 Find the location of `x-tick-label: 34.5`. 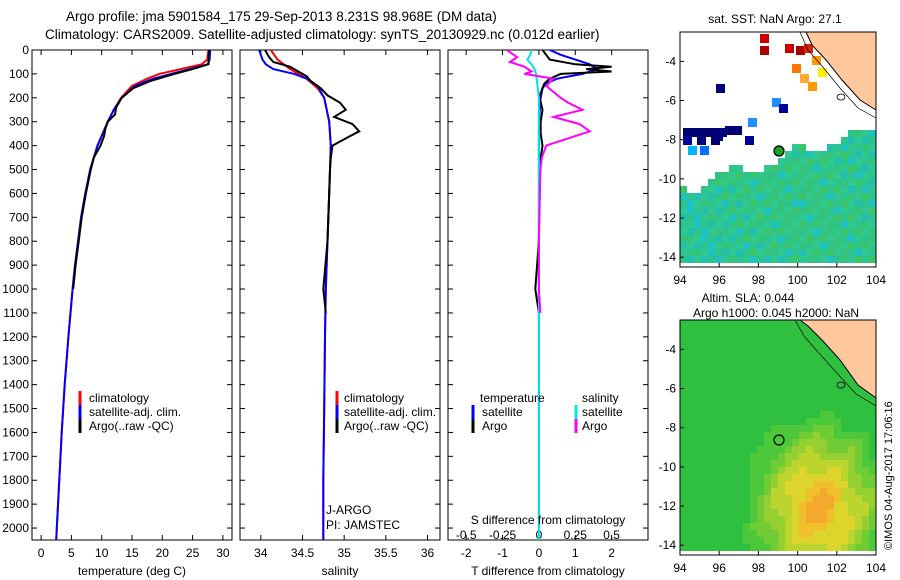

x-tick-label: 34.5 is located at coordinates (303, 553).